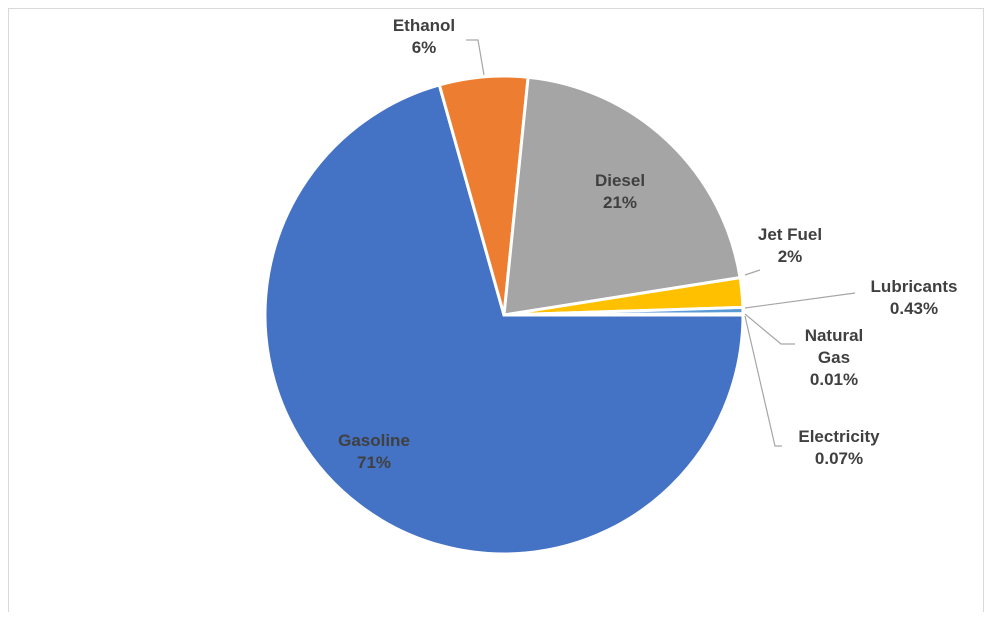  I want to click on leader-line-natural-gas, so click(769, 329).